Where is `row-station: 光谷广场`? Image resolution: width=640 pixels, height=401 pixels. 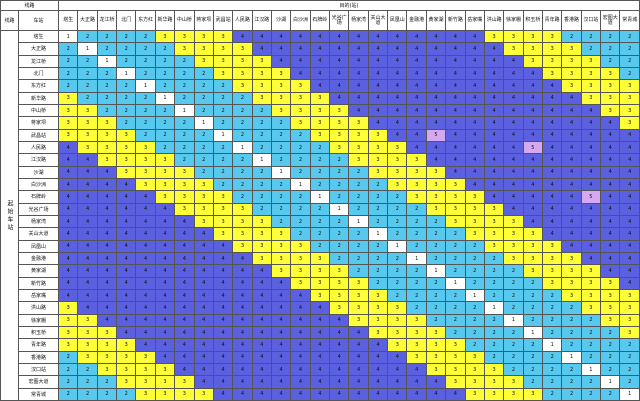
row-station: 光谷广场 is located at coordinates (38, 209).